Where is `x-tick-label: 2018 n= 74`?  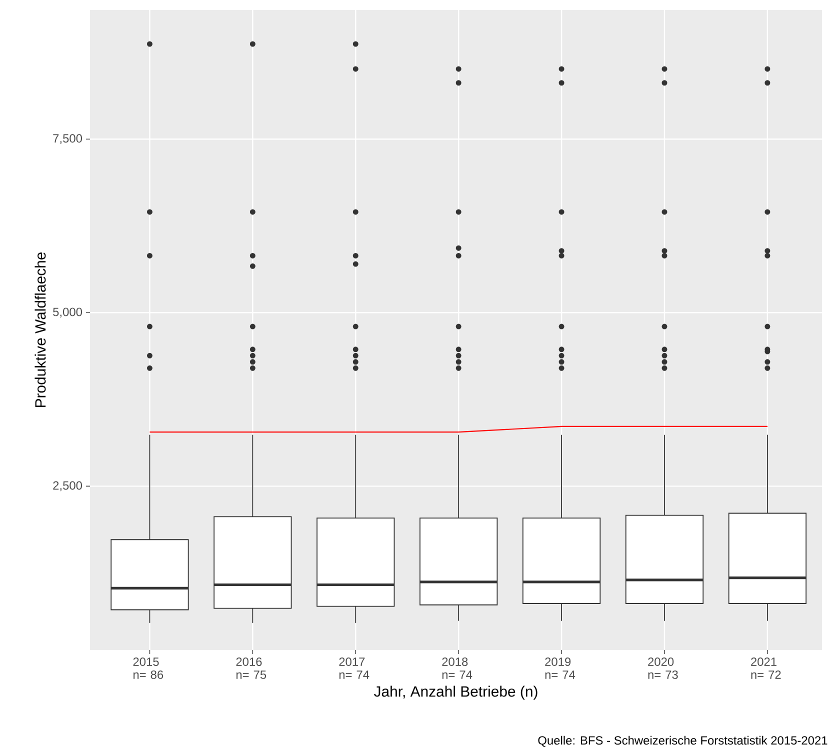 x-tick-label: 2018 n= 74 is located at coordinates (457, 668).